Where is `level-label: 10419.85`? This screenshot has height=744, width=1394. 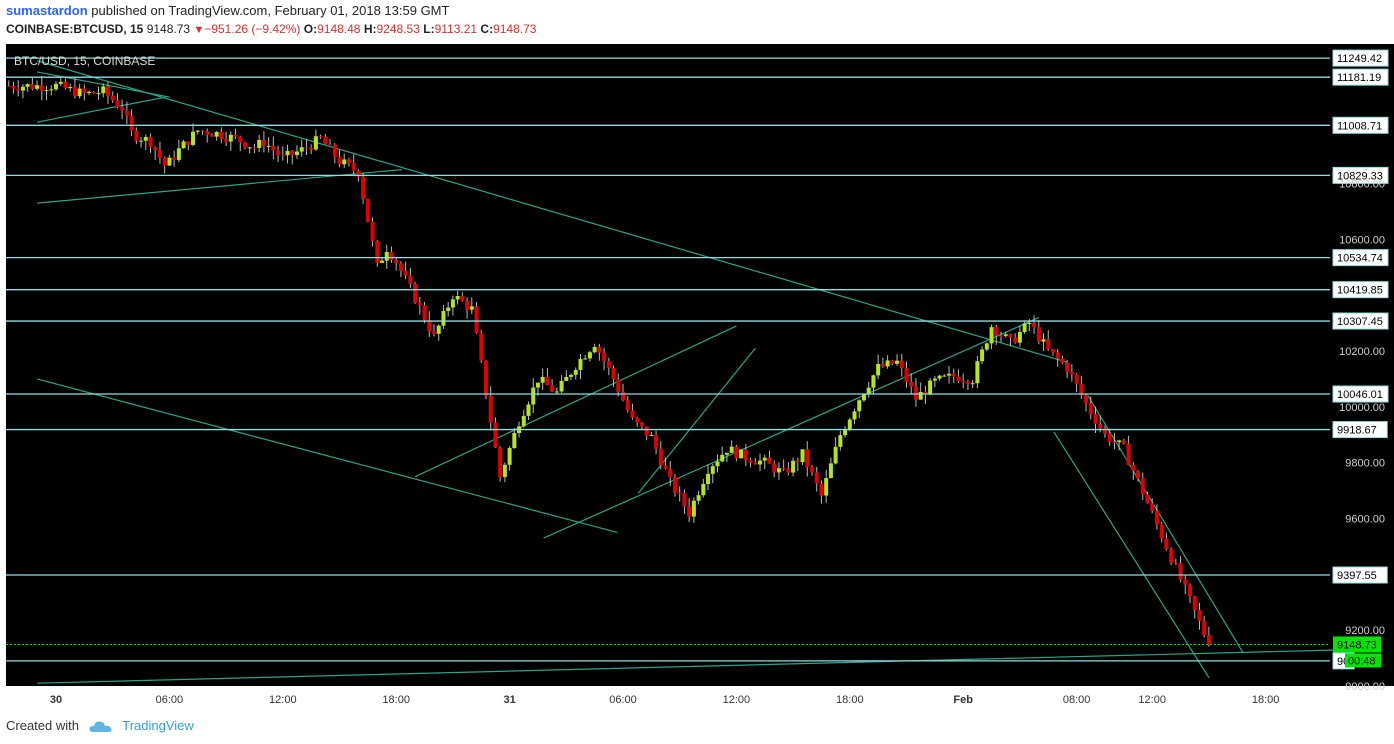 level-label: 10419.85 is located at coordinates (1360, 291).